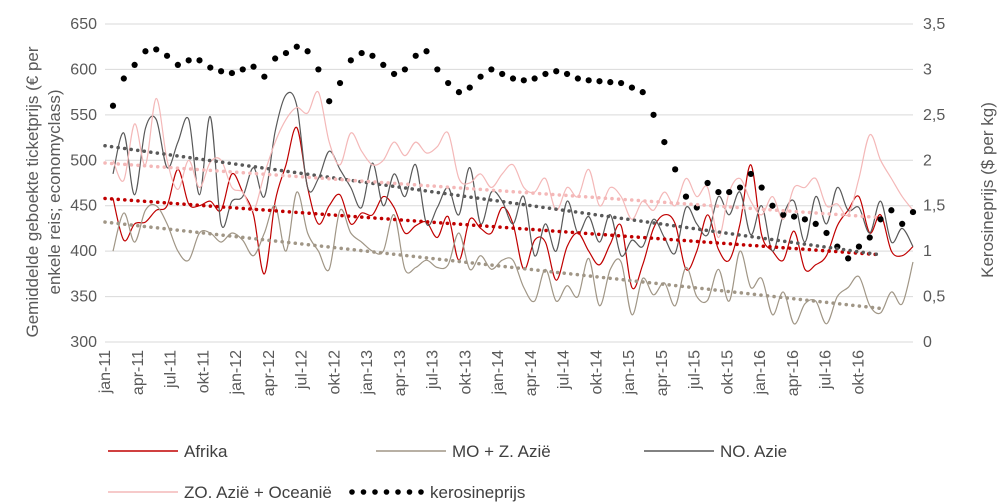  I want to click on x-tick-label: jul-16, so click(826, 370).